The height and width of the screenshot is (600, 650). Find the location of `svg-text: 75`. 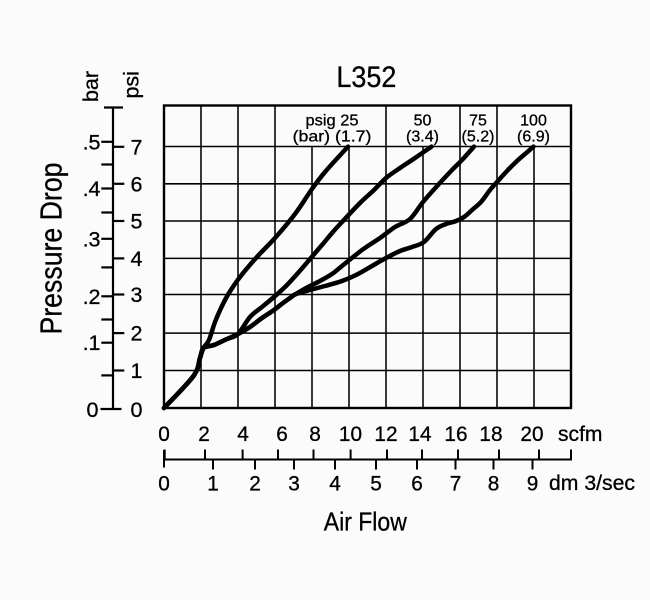

svg-text: 75 is located at coordinates (478, 120).